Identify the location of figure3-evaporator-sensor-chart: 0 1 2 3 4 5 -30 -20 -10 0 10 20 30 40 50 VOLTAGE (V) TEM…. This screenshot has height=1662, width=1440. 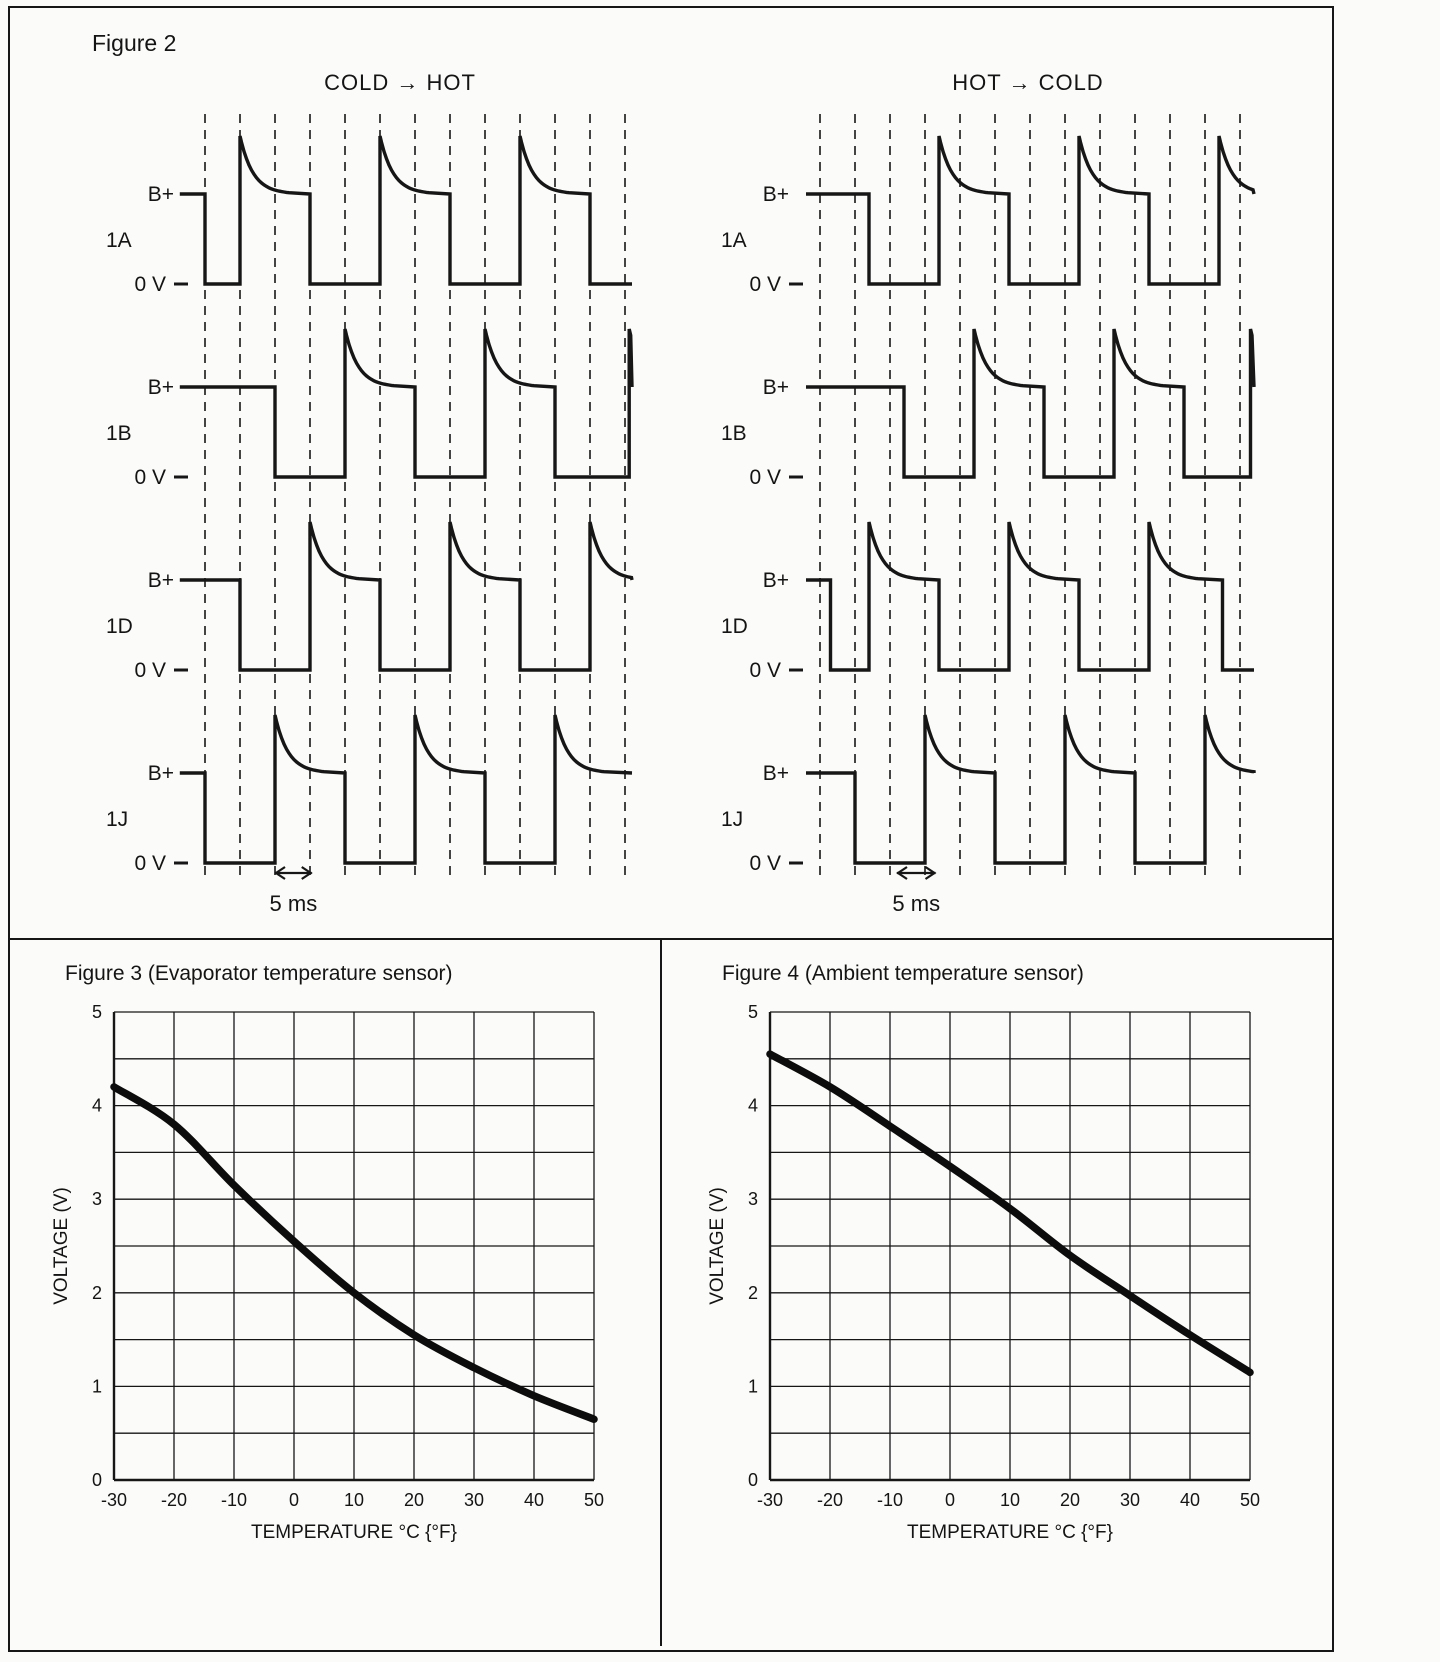
(327, 1272).